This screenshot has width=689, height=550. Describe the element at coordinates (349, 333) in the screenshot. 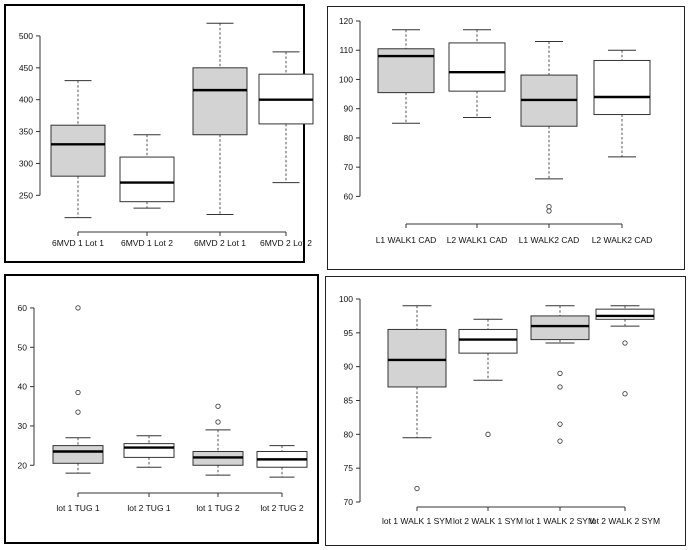

I see `y-tick-label: 95` at that location.